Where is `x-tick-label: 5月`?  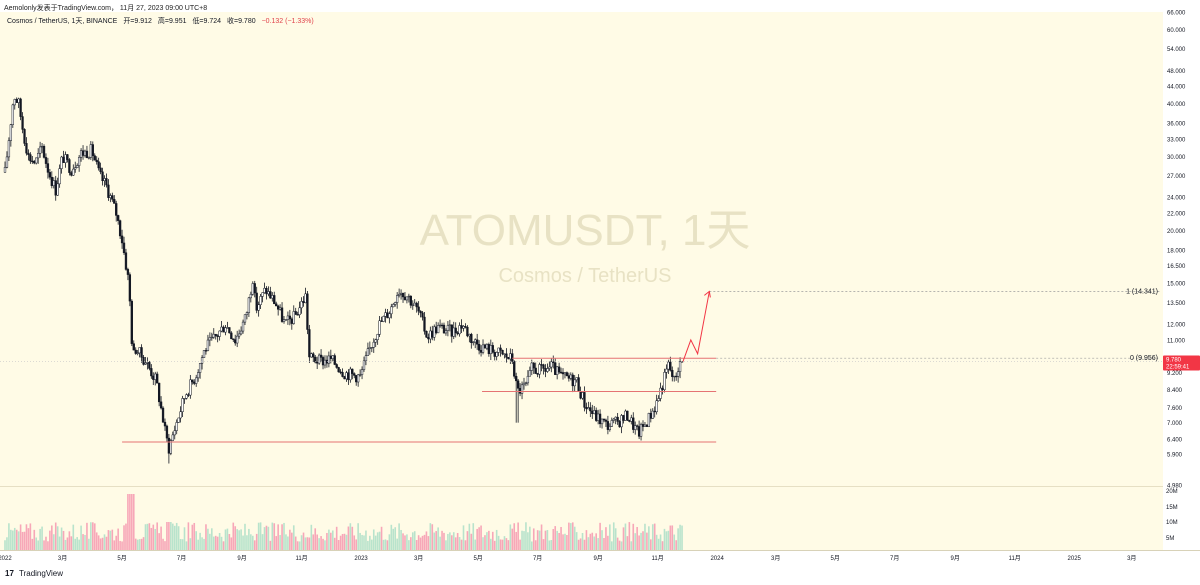
x-tick-label: 5月 is located at coordinates (477, 558).